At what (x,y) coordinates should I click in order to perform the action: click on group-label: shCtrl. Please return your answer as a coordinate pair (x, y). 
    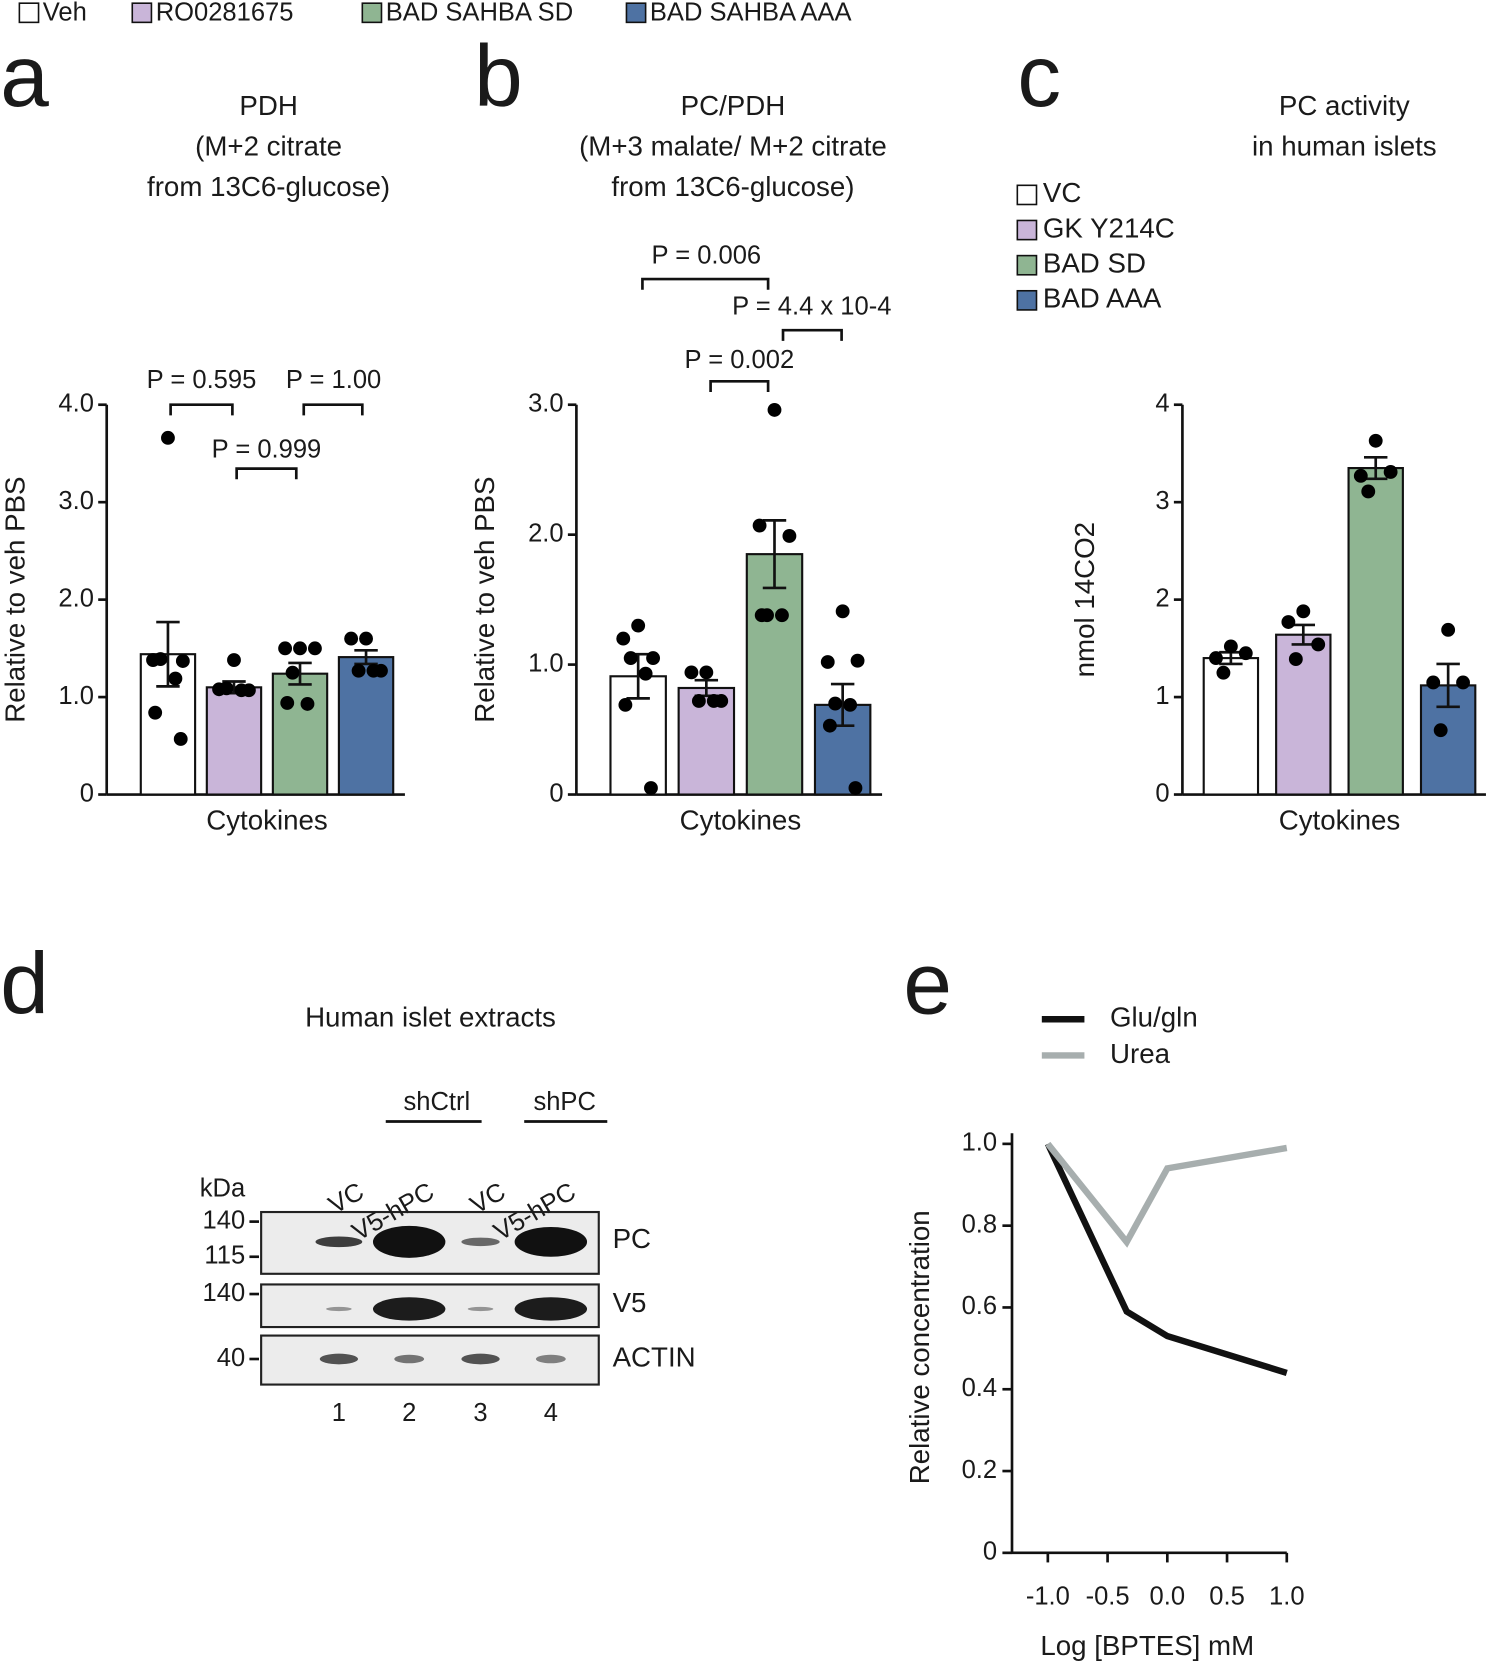
    Looking at the image, I should click on (437, 1102).